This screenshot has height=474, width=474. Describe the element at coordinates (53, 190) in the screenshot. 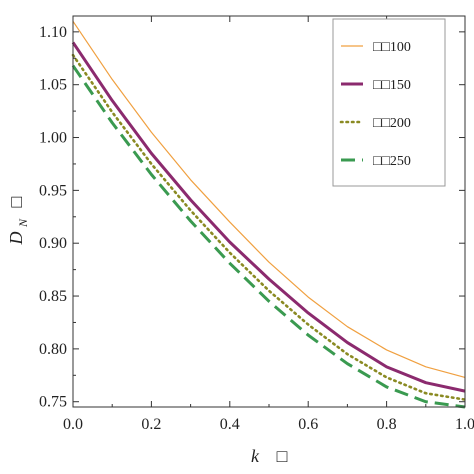

I see `y-tick-label: 0.95` at that location.